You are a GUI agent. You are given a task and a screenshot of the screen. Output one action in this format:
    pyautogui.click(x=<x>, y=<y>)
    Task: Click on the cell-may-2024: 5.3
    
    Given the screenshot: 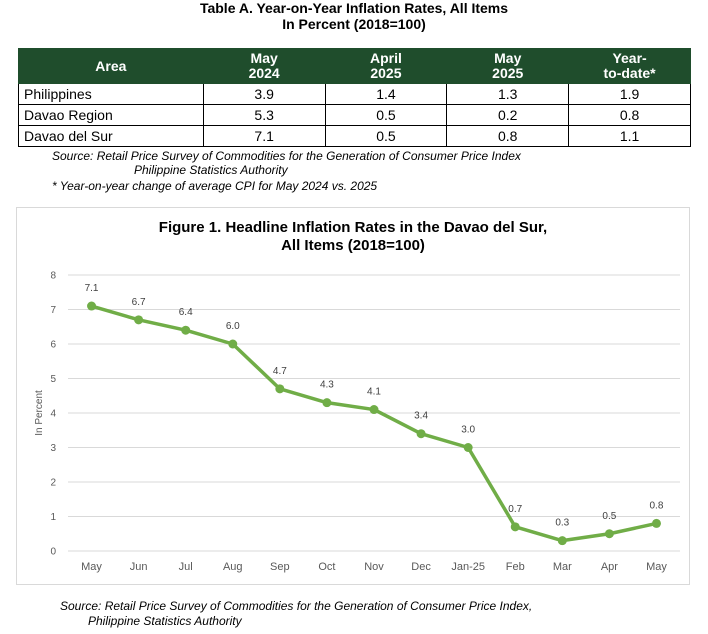 What is the action you would take?
    pyautogui.click(x=264, y=115)
    